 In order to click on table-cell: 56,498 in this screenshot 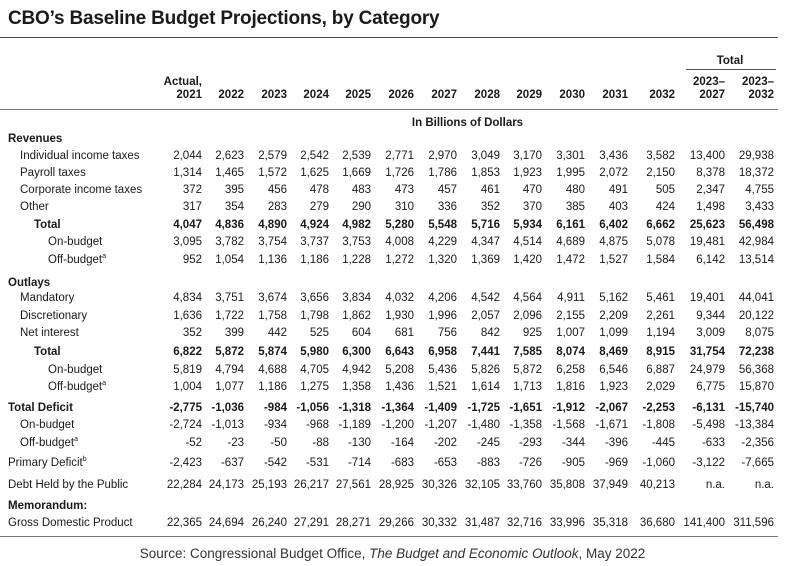, I will do `click(756, 225)`.